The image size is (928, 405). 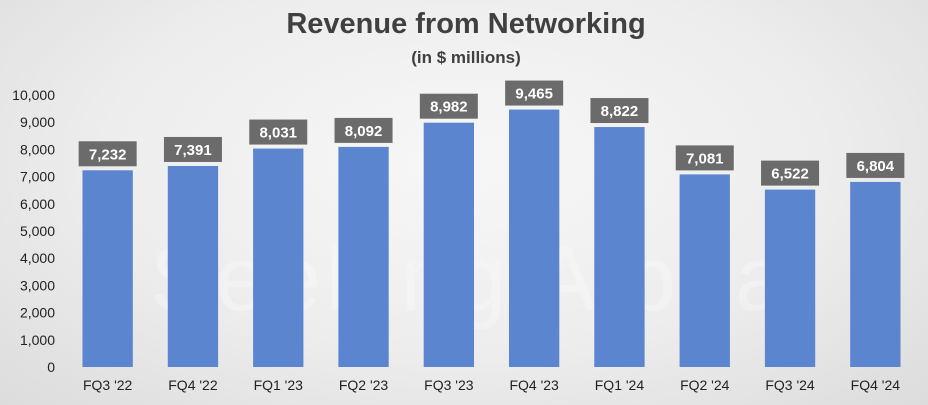 I want to click on x-tick-label: FQ1 '24, so click(x=620, y=385).